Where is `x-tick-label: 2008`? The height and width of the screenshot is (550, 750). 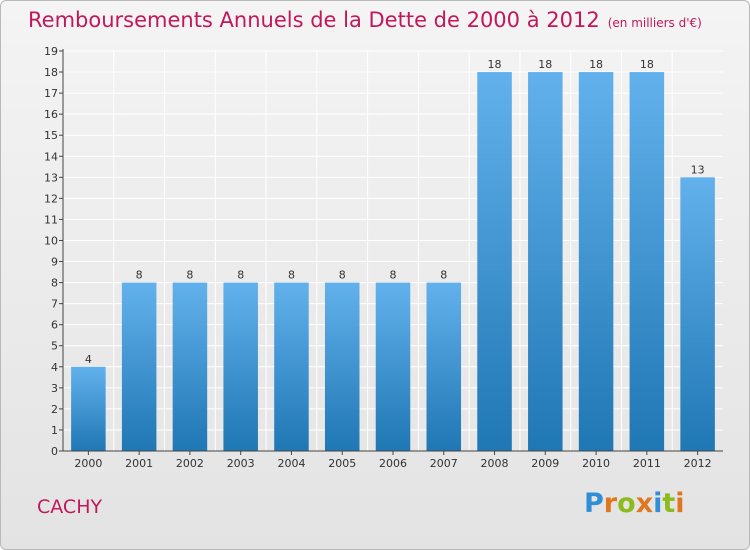
x-tick-label: 2008 is located at coordinates (495, 463).